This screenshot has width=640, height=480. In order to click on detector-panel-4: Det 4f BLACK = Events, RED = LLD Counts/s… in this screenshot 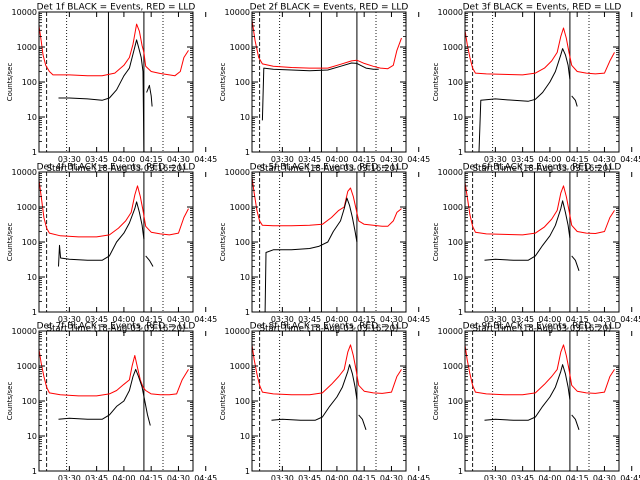, I will do `click(111, 249)`.